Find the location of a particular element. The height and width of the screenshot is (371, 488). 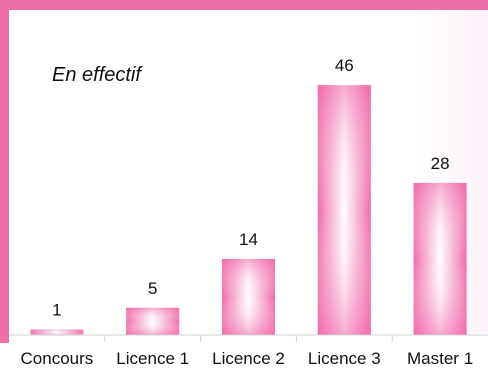

data-label-master-1: 28 is located at coordinates (440, 163).